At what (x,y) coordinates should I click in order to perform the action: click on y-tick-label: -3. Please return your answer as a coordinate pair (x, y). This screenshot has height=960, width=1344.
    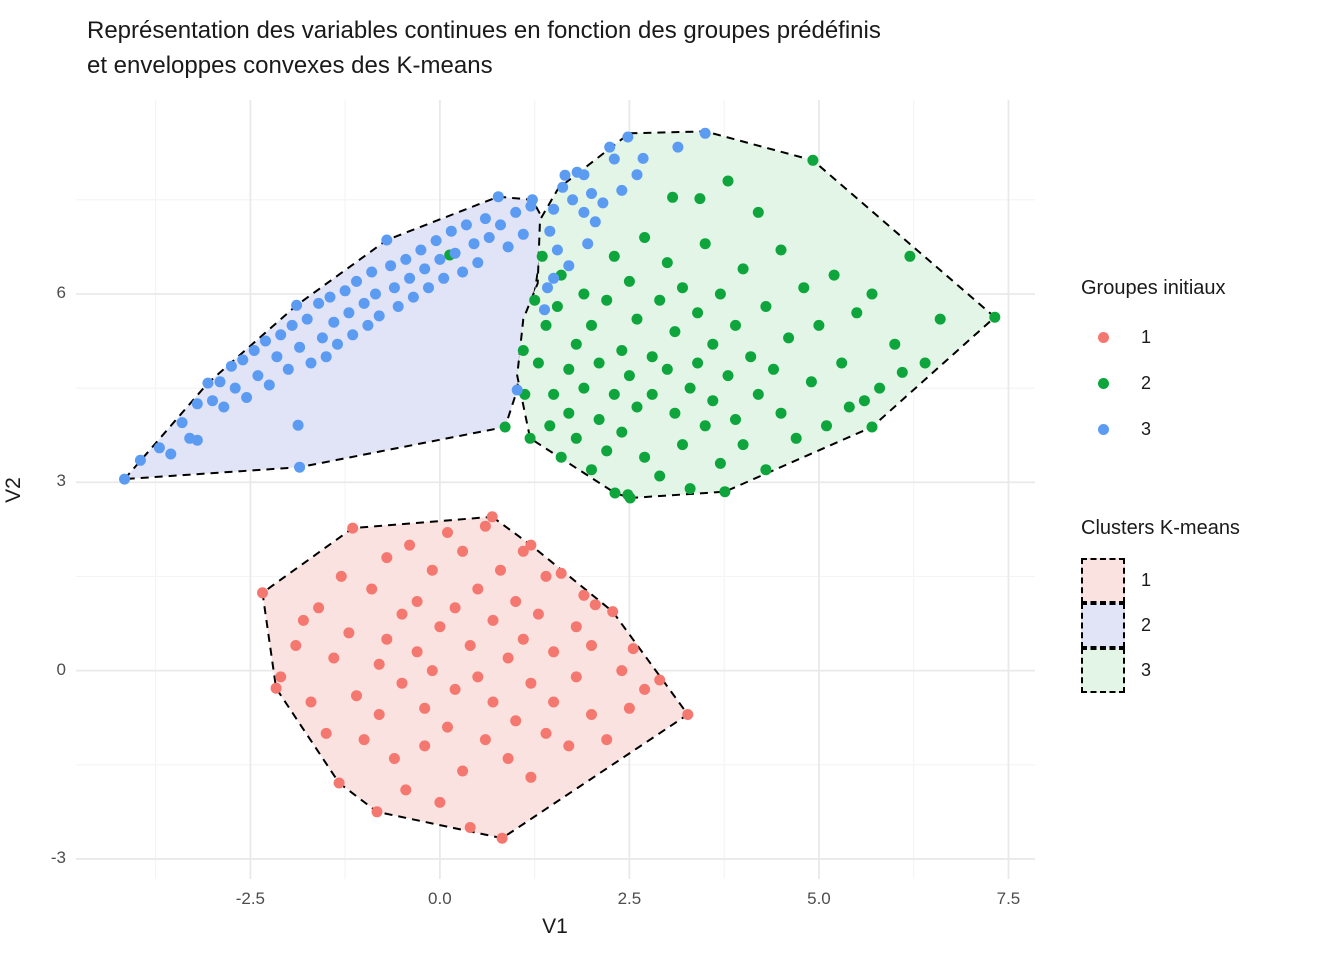
    Looking at the image, I should click on (58, 857).